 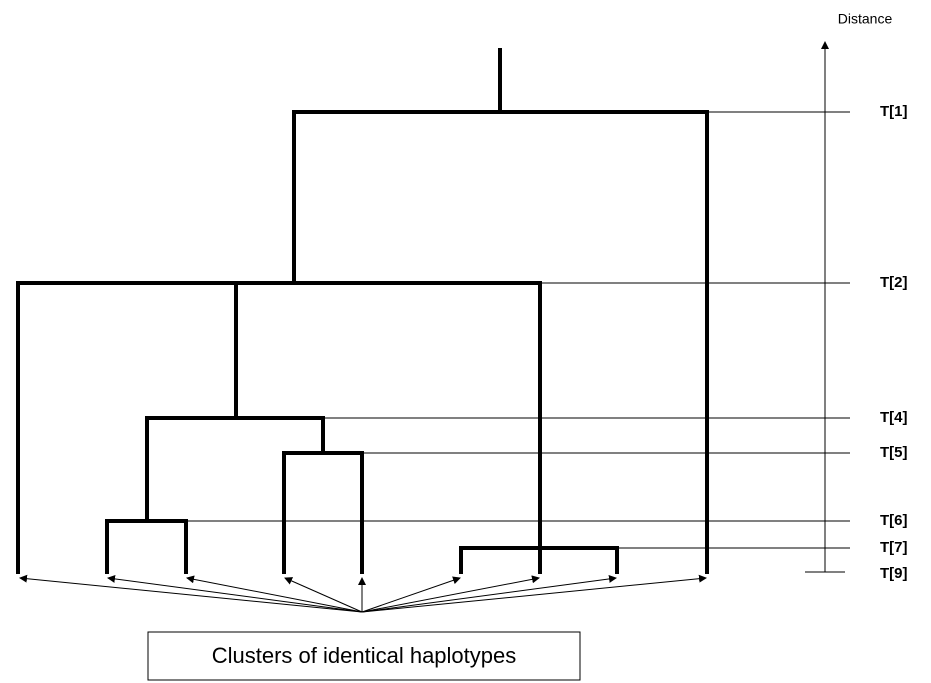 What do you see at coordinates (894, 282) in the screenshot?
I see `level-label: T[2]` at bounding box center [894, 282].